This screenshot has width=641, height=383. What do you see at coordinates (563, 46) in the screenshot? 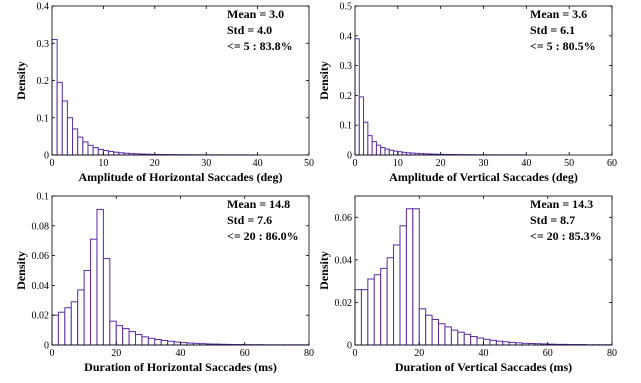
I see `stats-line: <= 5 : 80.5%` at bounding box center [563, 46].